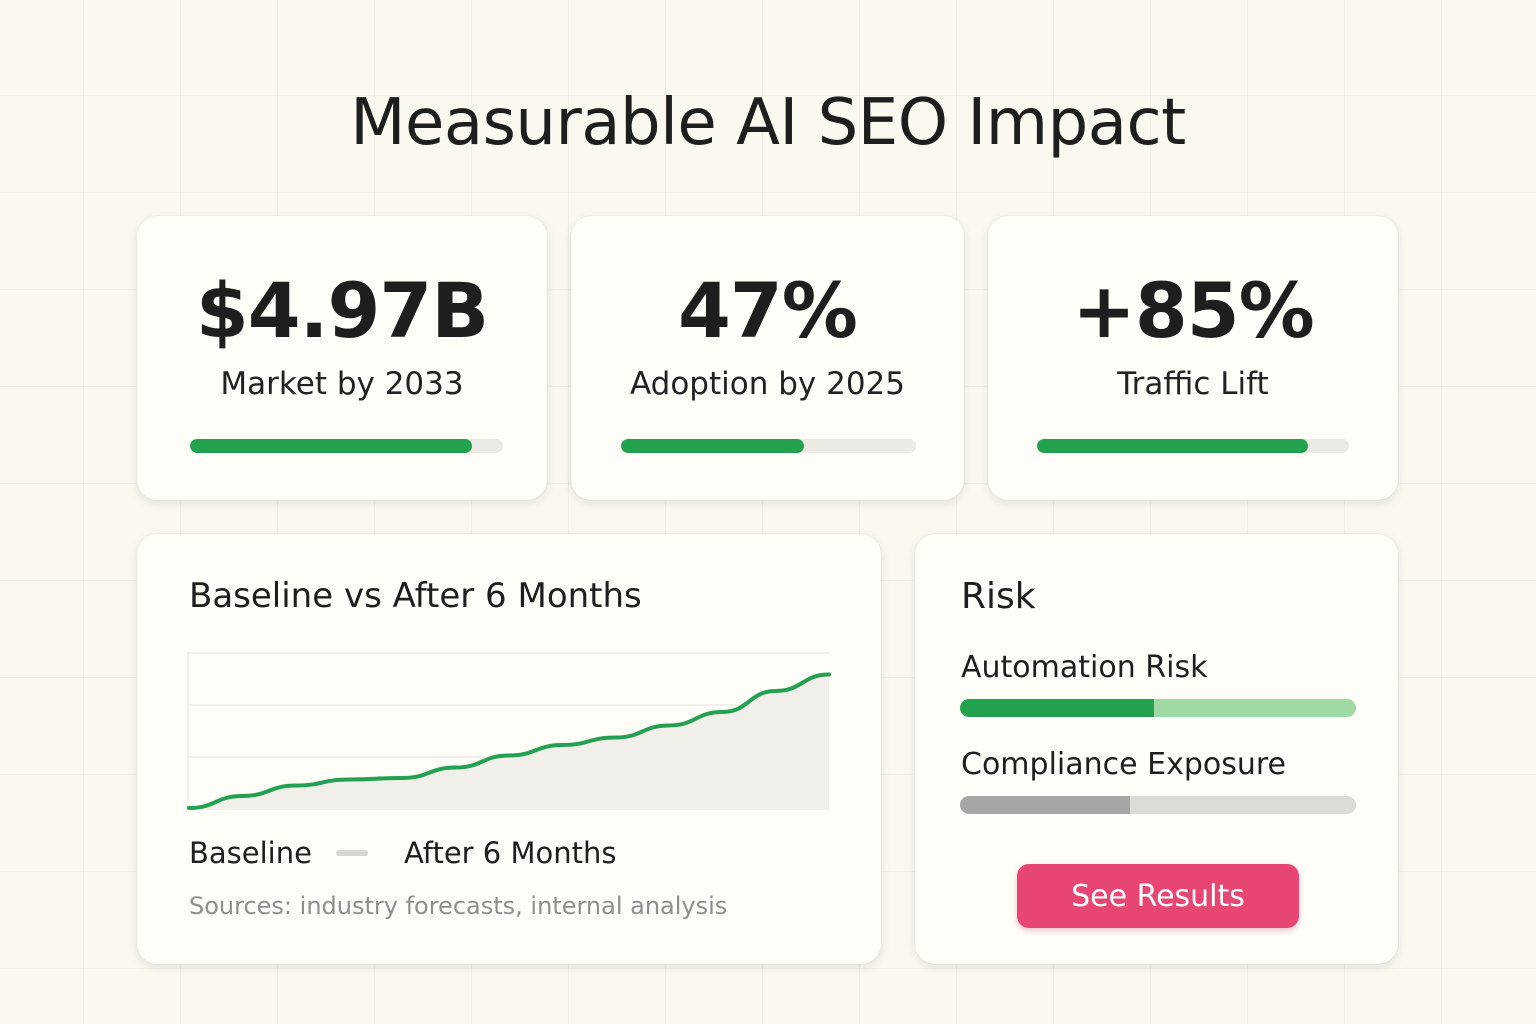 The height and width of the screenshot is (1024, 1536). What do you see at coordinates (1193, 384) in the screenshot?
I see `stat-label: Traffic Lift` at bounding box center [1193, 384].